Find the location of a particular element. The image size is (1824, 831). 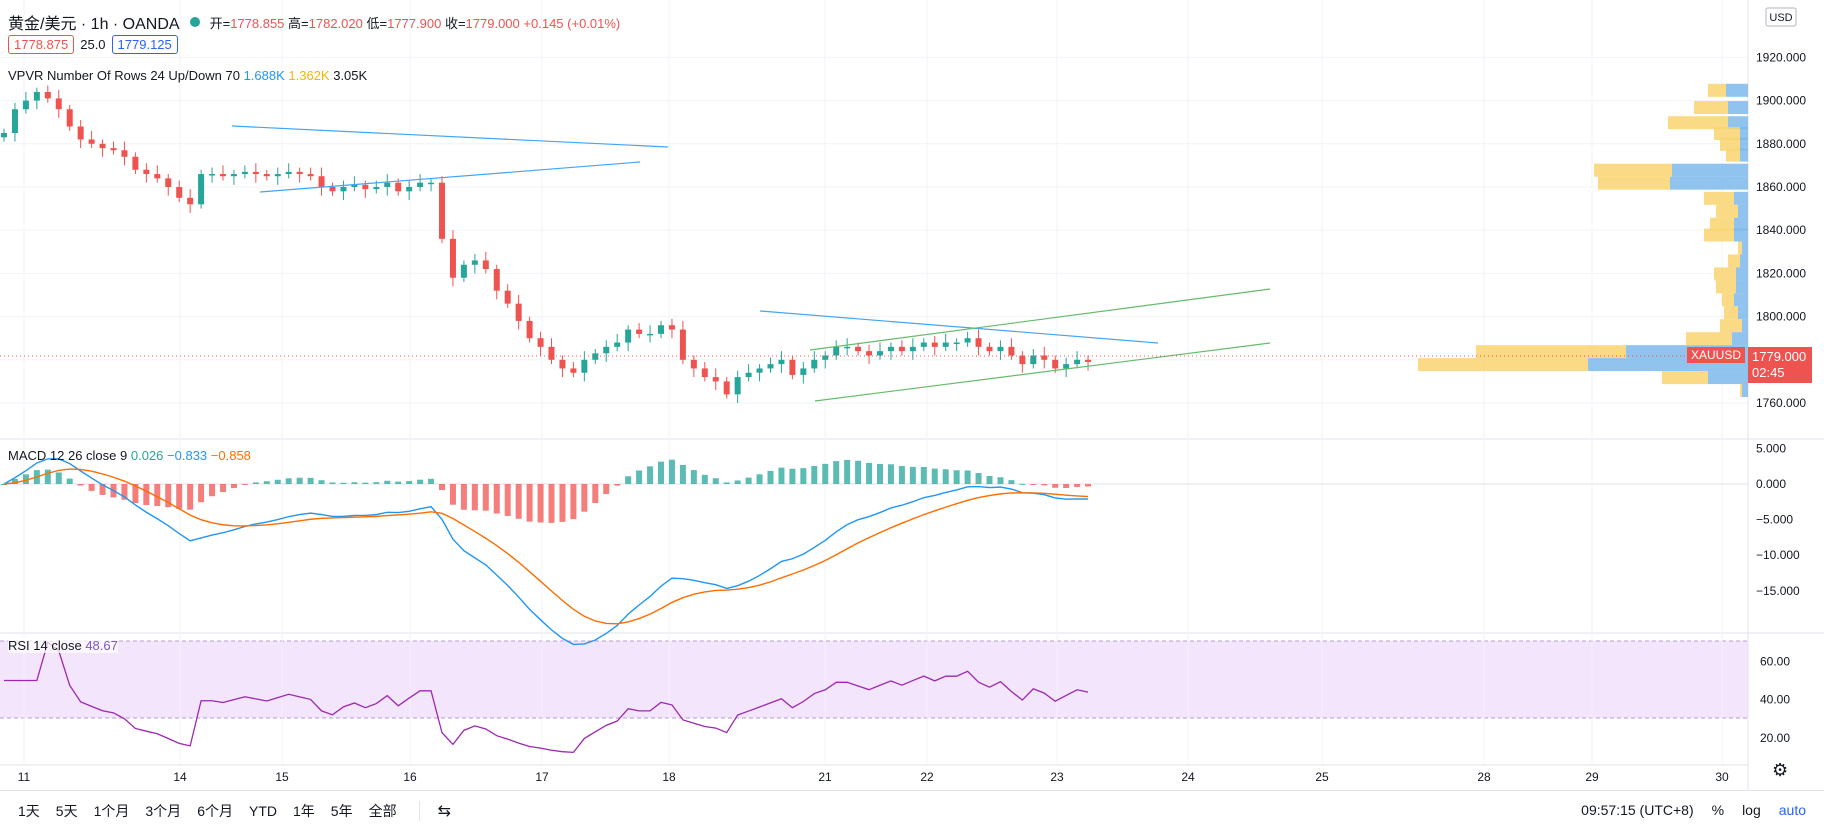

last-price-tag: 1779.000 02:45 is located at coordinates (1780, 365).